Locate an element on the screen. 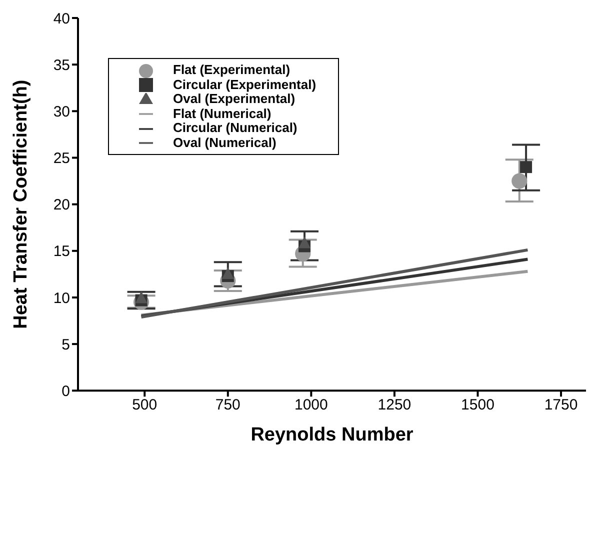  legend-label: Oval (Experimental) is located at coordinates (234, 98).